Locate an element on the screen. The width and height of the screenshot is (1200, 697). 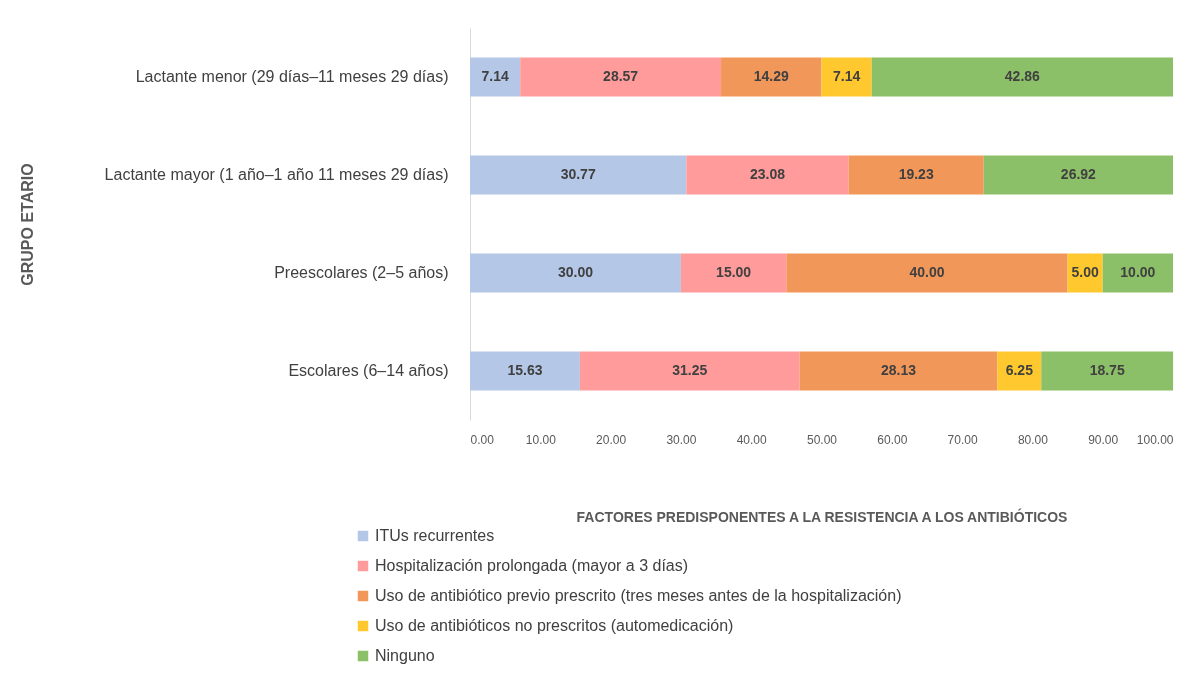
data-label: 6.25 is located at coordinates (1019, 370).